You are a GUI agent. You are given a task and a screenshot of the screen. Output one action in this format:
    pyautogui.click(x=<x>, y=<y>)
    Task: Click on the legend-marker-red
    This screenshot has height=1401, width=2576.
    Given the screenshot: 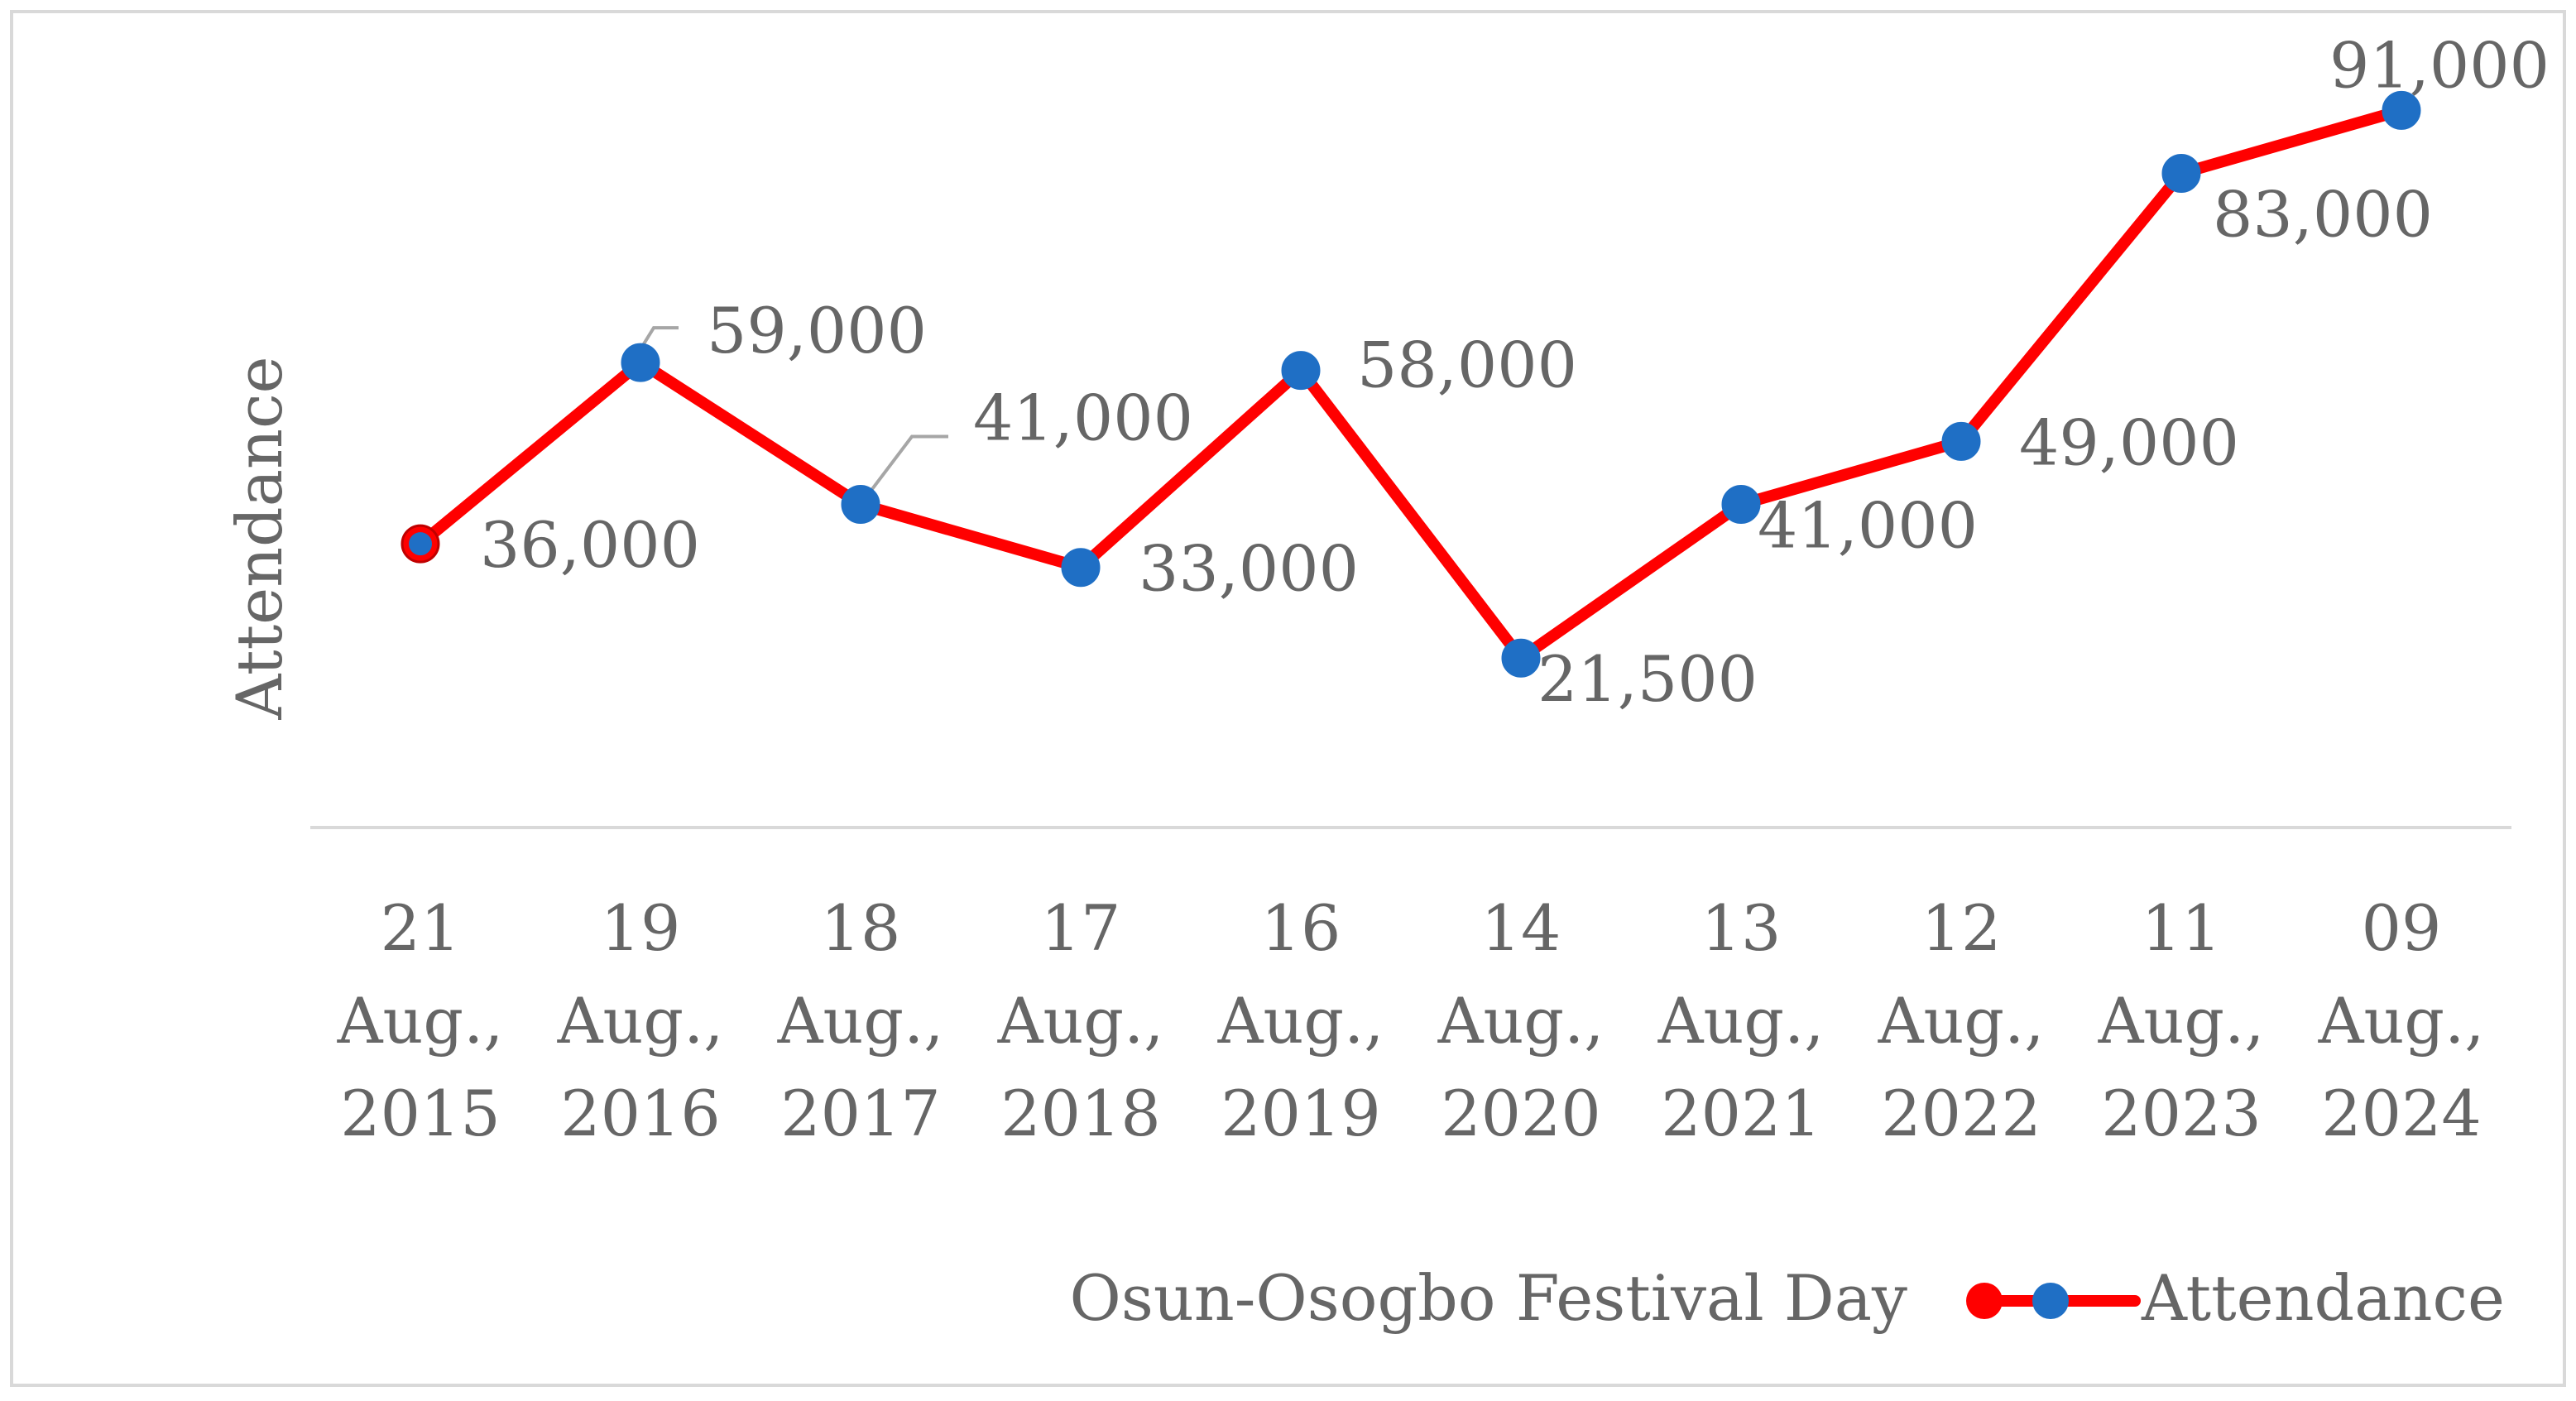 What is the action you would take?
    pyautogui.click(x=1985, y=1301)
    